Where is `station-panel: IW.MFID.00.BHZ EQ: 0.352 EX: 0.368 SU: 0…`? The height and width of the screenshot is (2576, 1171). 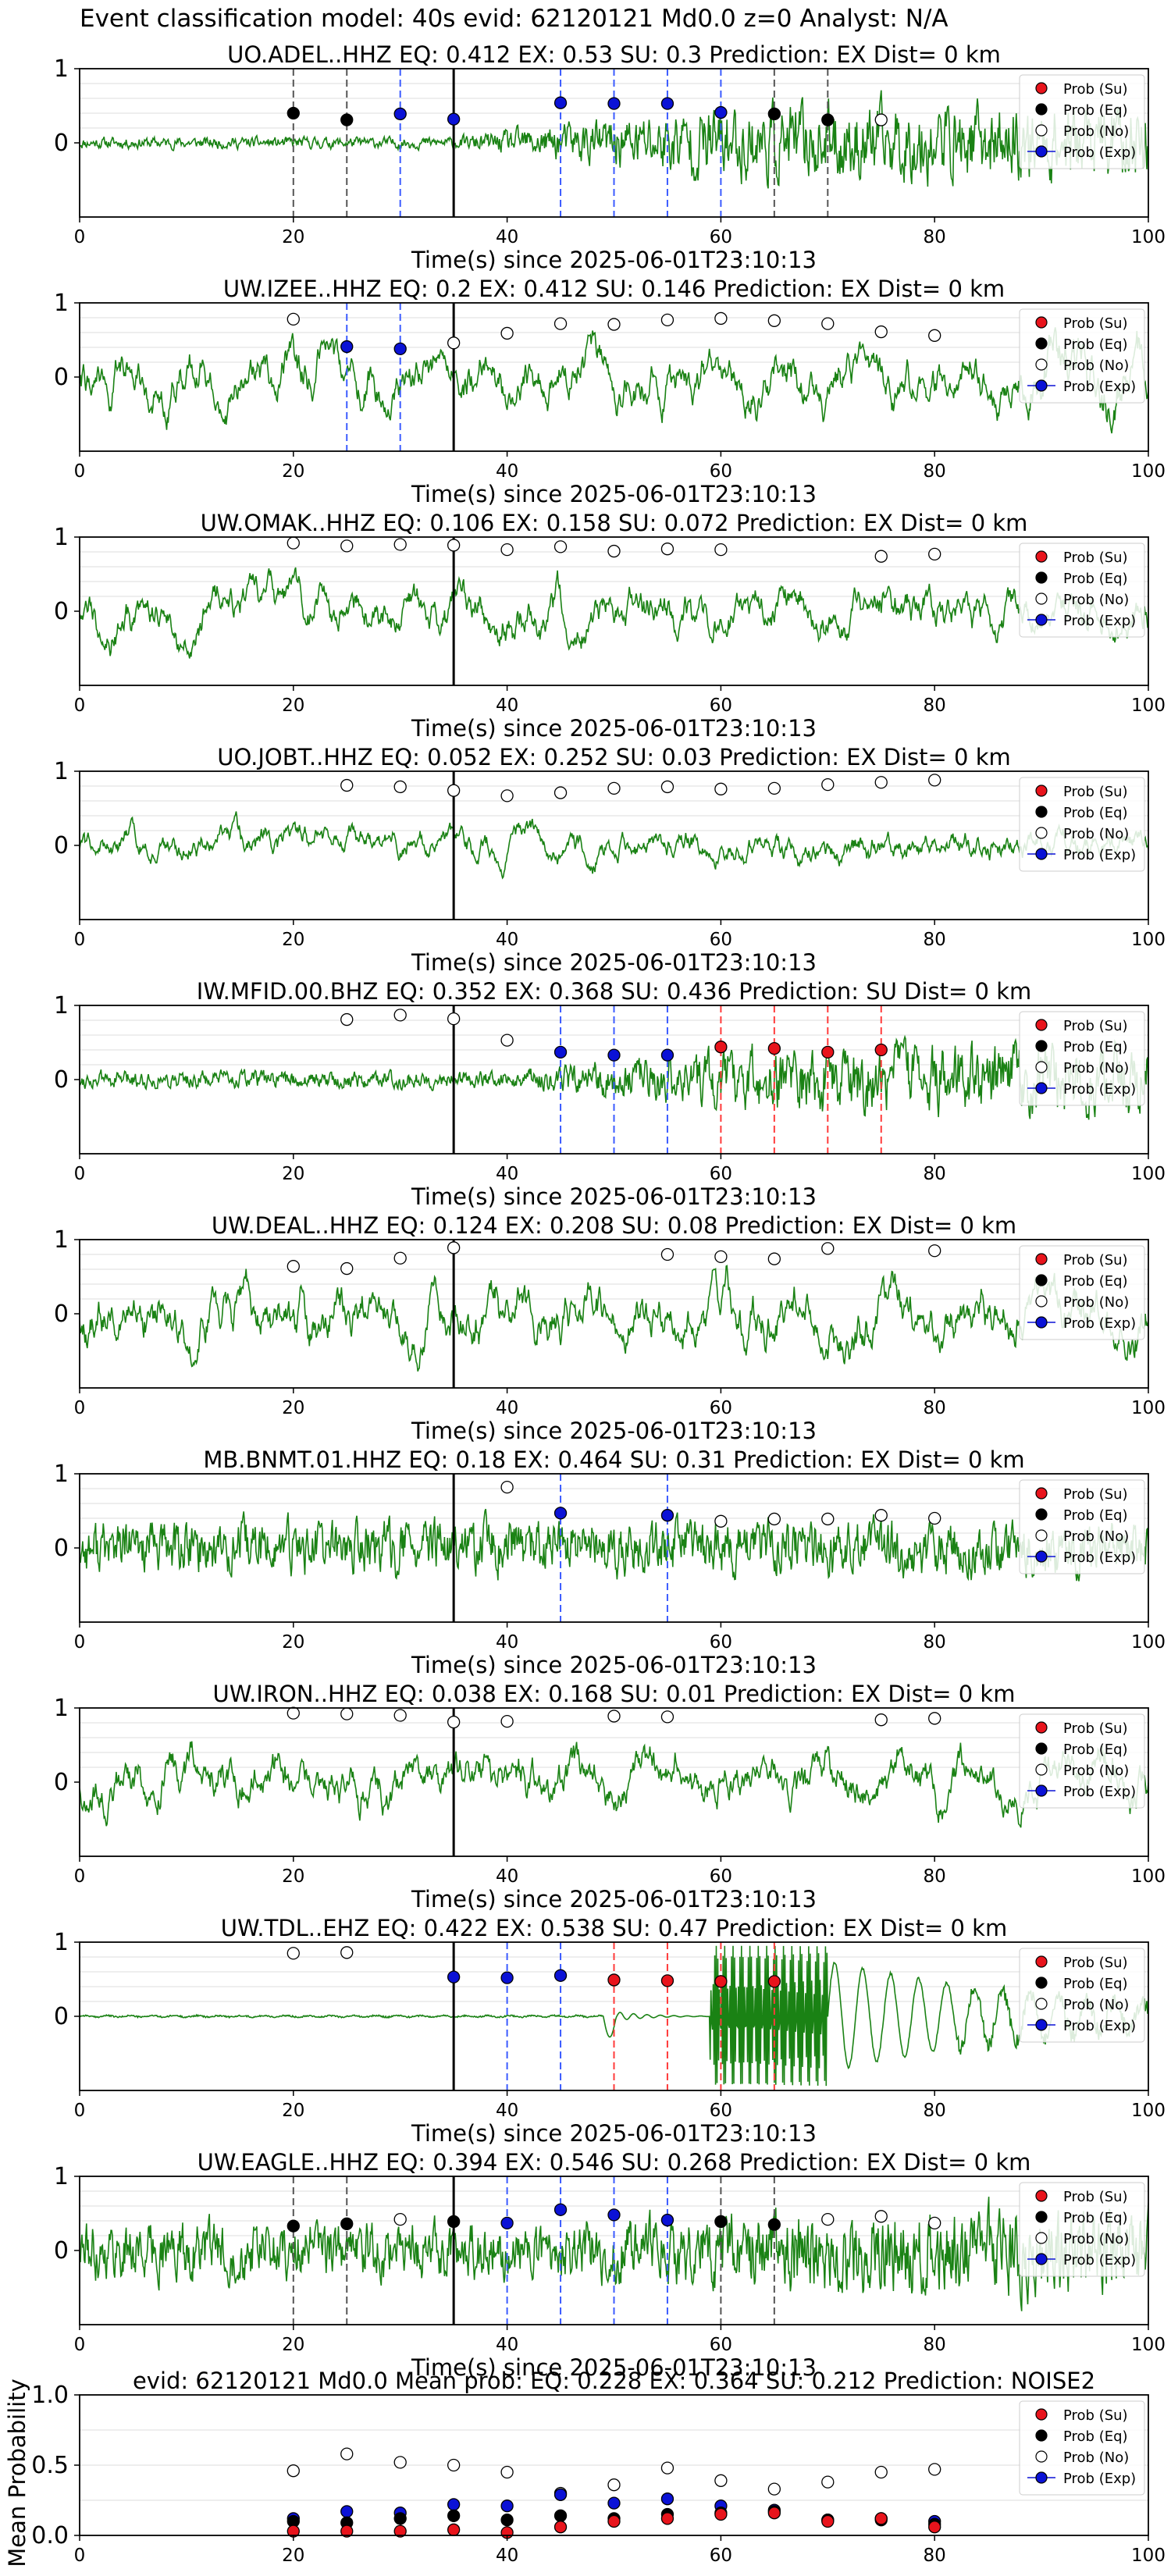
station-panel: IW.MFID.00.BHZ EQ: 0.352 EX: 0.368 SU: 0… is located at coordinates (610, 1094).